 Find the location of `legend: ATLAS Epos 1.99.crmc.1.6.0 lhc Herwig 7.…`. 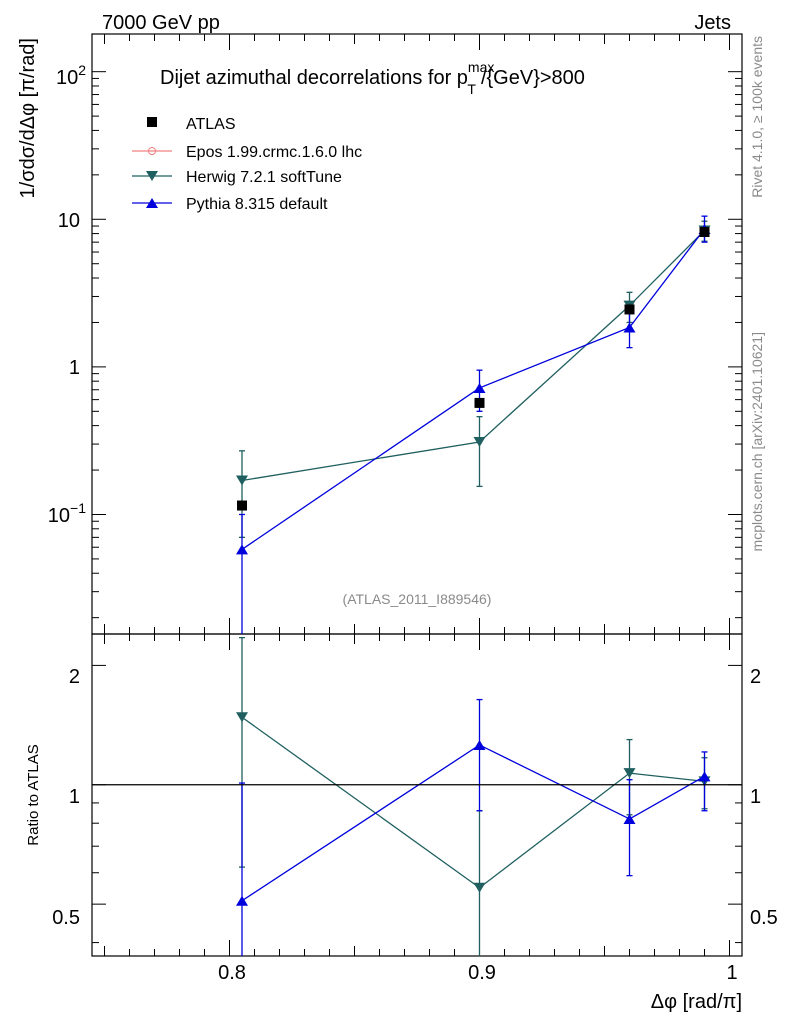

legend: ATLAS Epos 1.99.crmc.1.6.0 lhc Herwig 7.… is located at coordinates (247, 164).